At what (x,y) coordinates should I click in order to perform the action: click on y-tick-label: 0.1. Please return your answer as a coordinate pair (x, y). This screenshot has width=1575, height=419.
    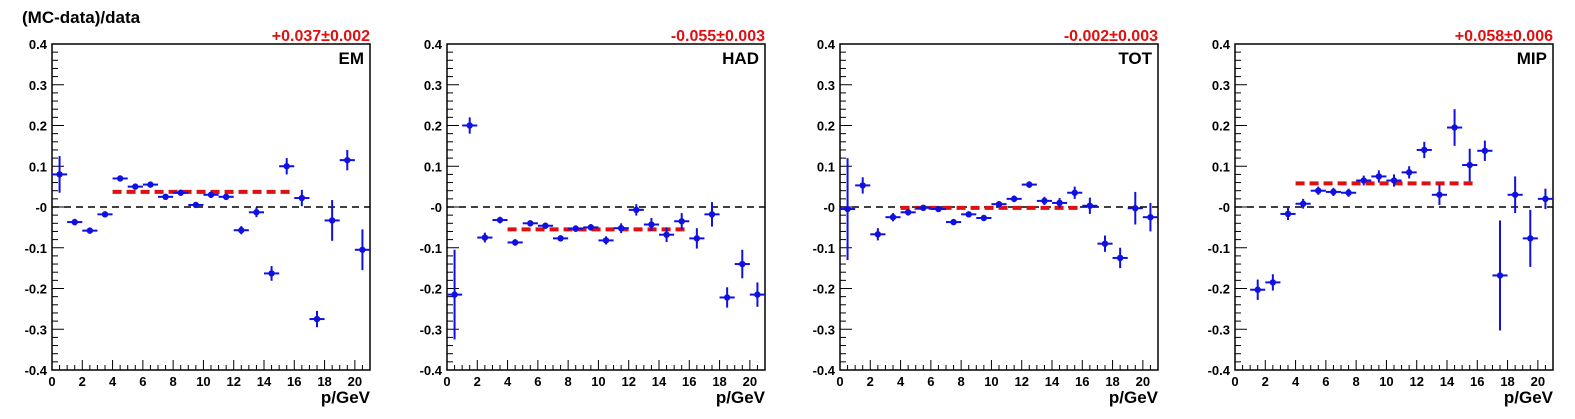
    Looking at the image, I should click on (433, 166).